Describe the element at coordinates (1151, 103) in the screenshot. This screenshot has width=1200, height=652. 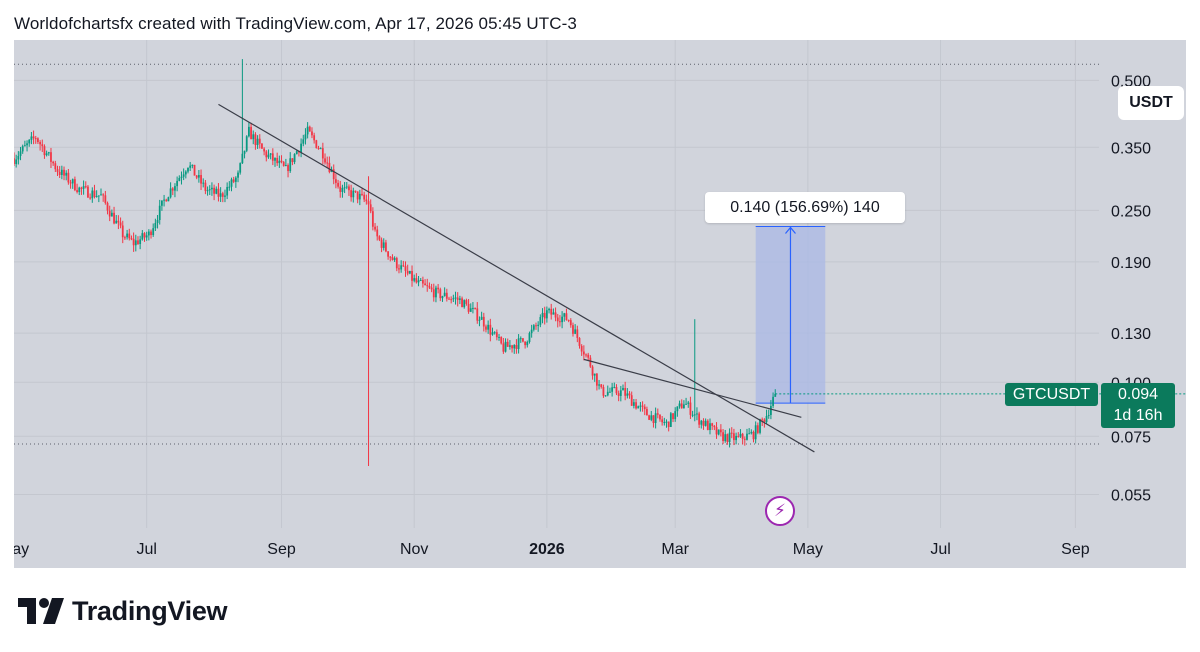
I see `currency-unit-button: USDT` at that location.